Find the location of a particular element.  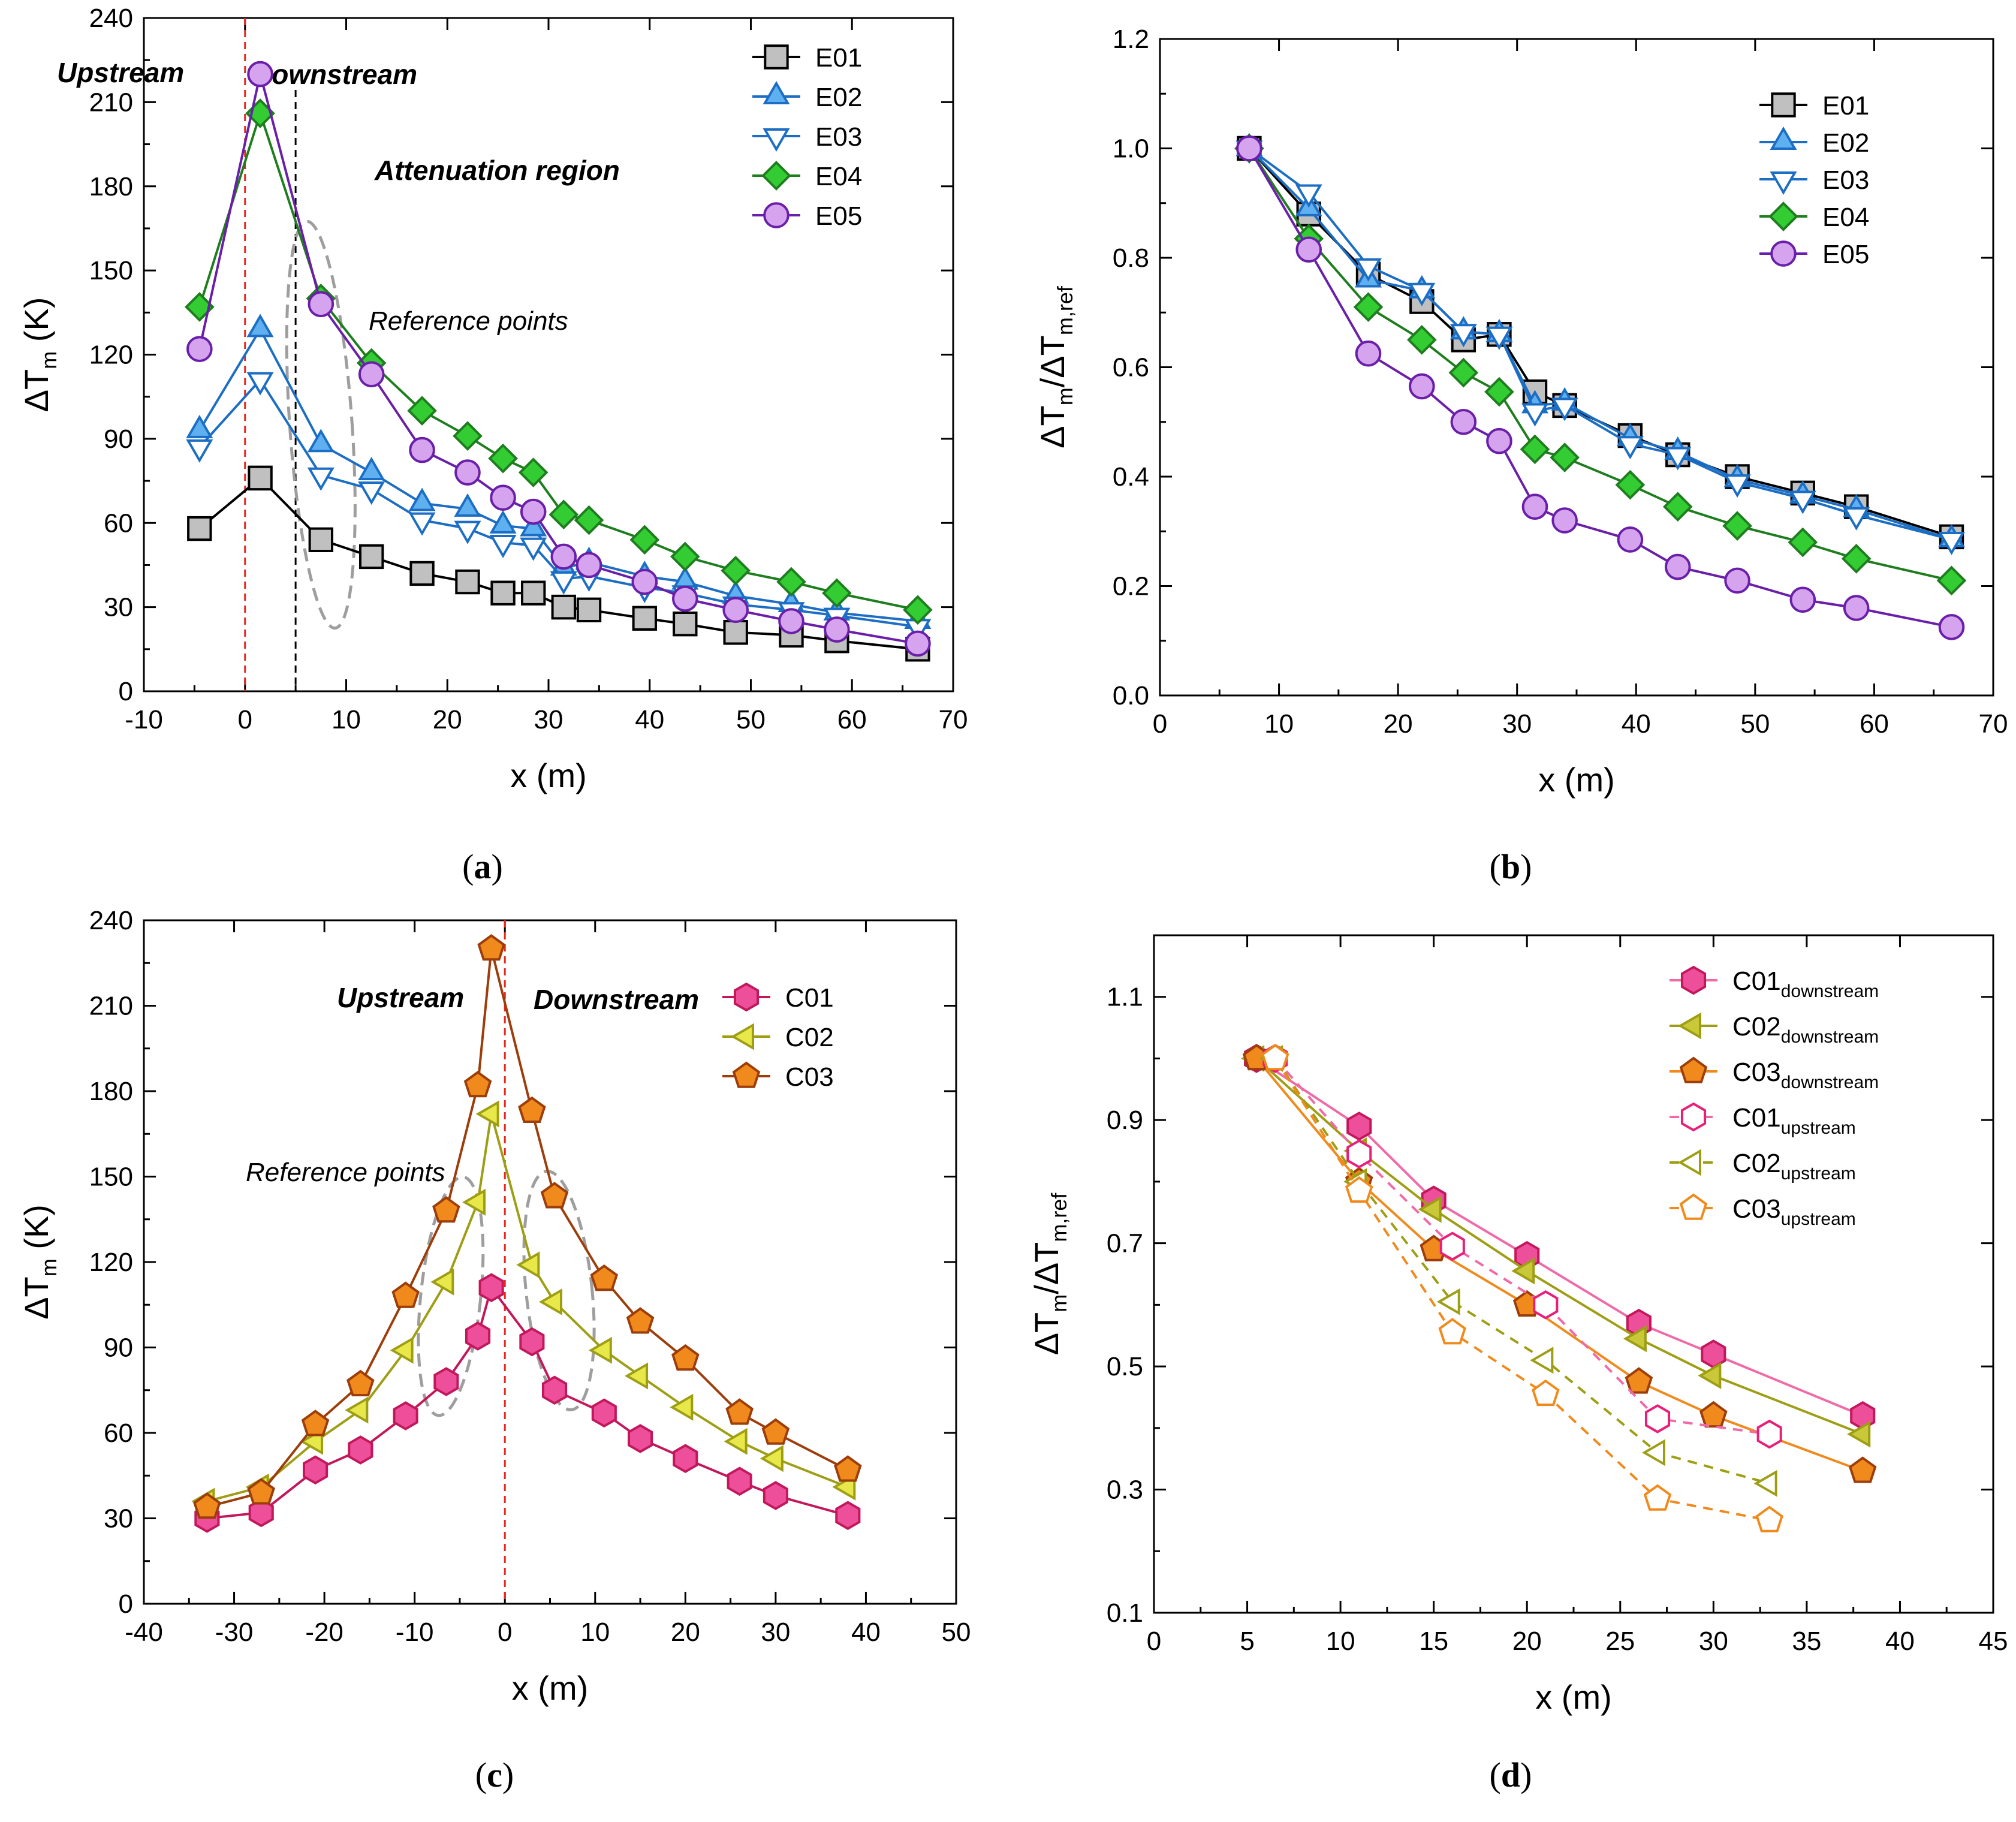

legend-label-name: E05 is located at coordinates (1845, 254).